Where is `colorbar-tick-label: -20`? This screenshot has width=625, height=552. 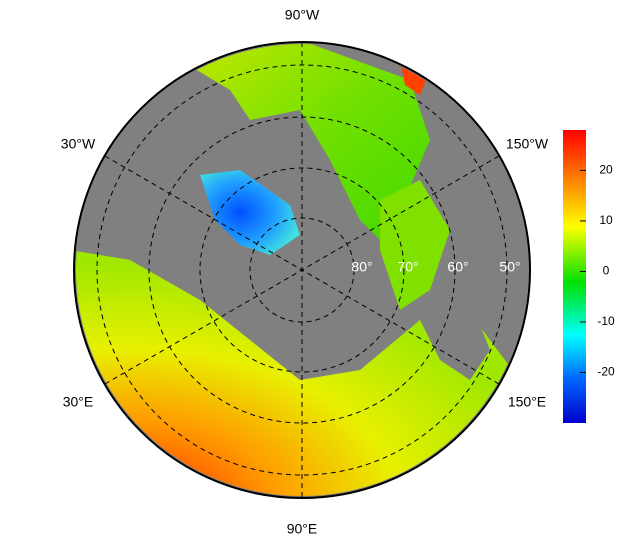
colorbar-tick-label: -20 is located at coordinates (606, 372).